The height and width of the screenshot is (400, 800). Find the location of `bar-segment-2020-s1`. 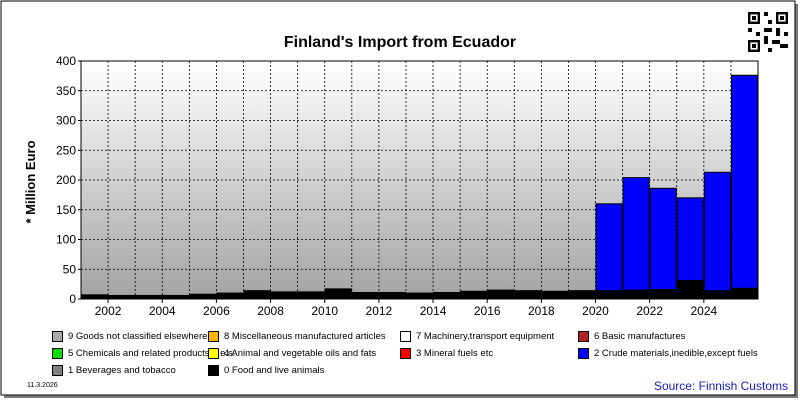

bar-segment-2020-s1 is located at coordinates (609, 247).